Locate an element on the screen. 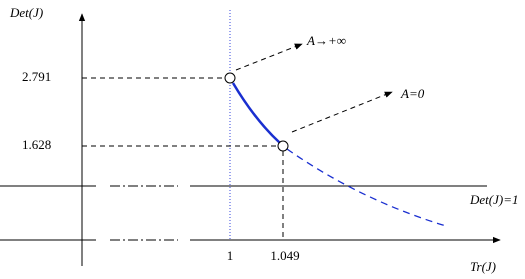  line-label: Det(J)=1 is located at coordinates (493, 199).